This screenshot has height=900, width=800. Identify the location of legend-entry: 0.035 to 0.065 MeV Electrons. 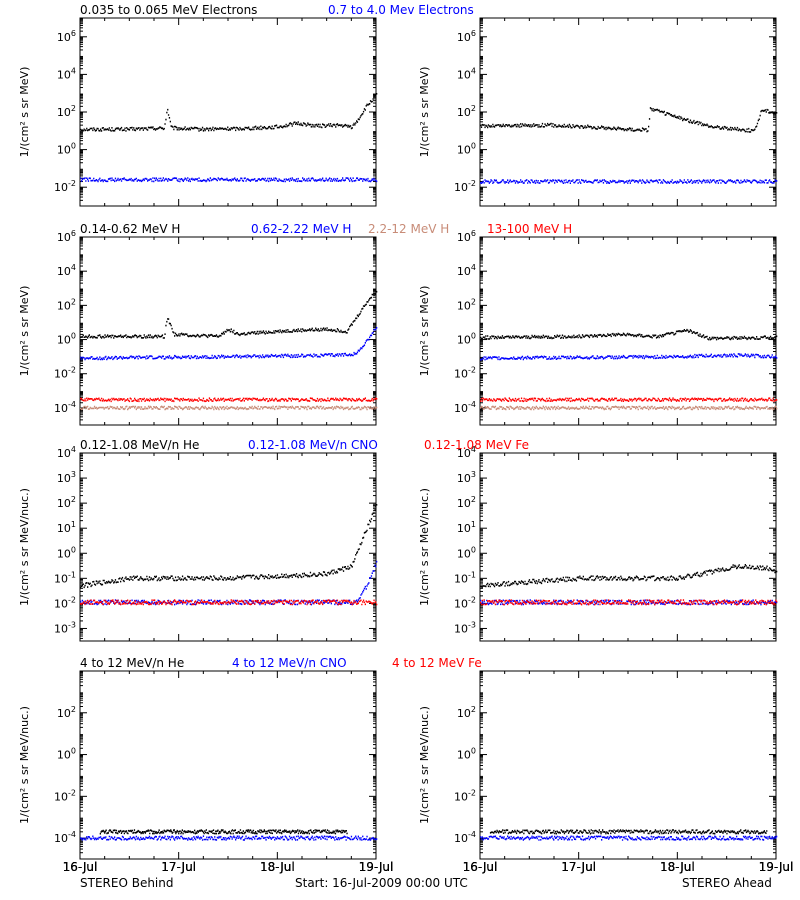
(168, 10).